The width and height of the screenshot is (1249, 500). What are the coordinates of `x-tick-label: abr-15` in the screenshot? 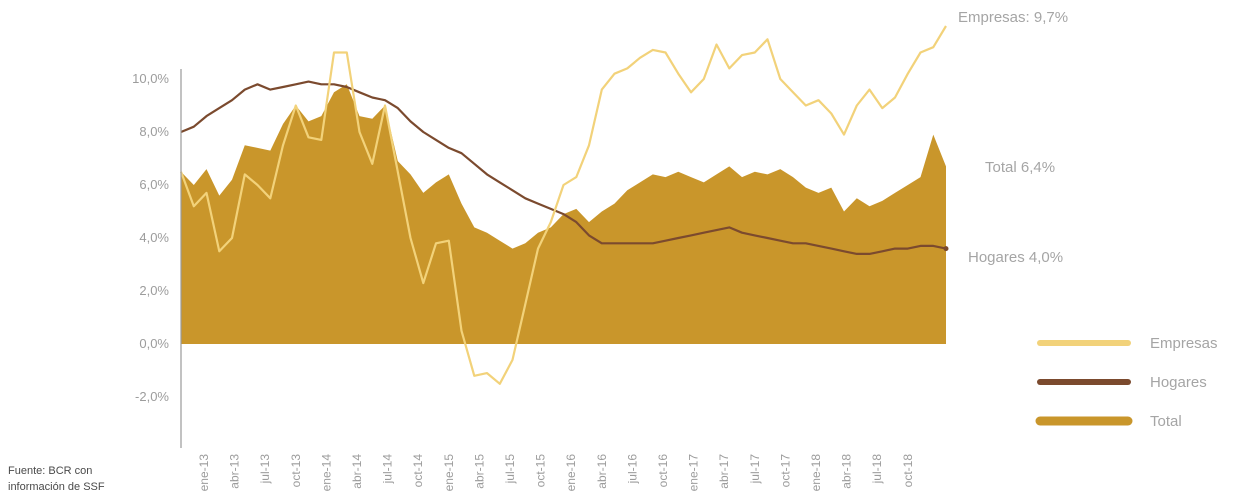 It's located at (479, 471).